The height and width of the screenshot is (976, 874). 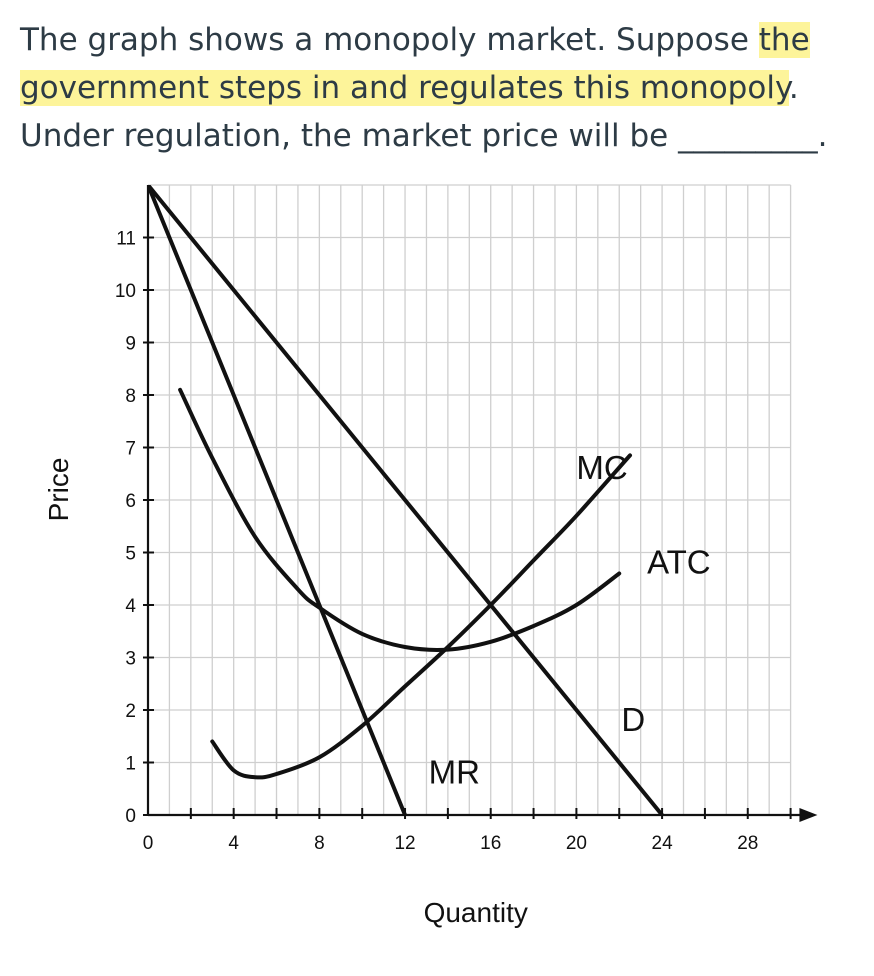 What do you see at coordinates (476, 912) in the screenshot?
I see `x-axis-title: Quantity` at bounding box center [476, 912].